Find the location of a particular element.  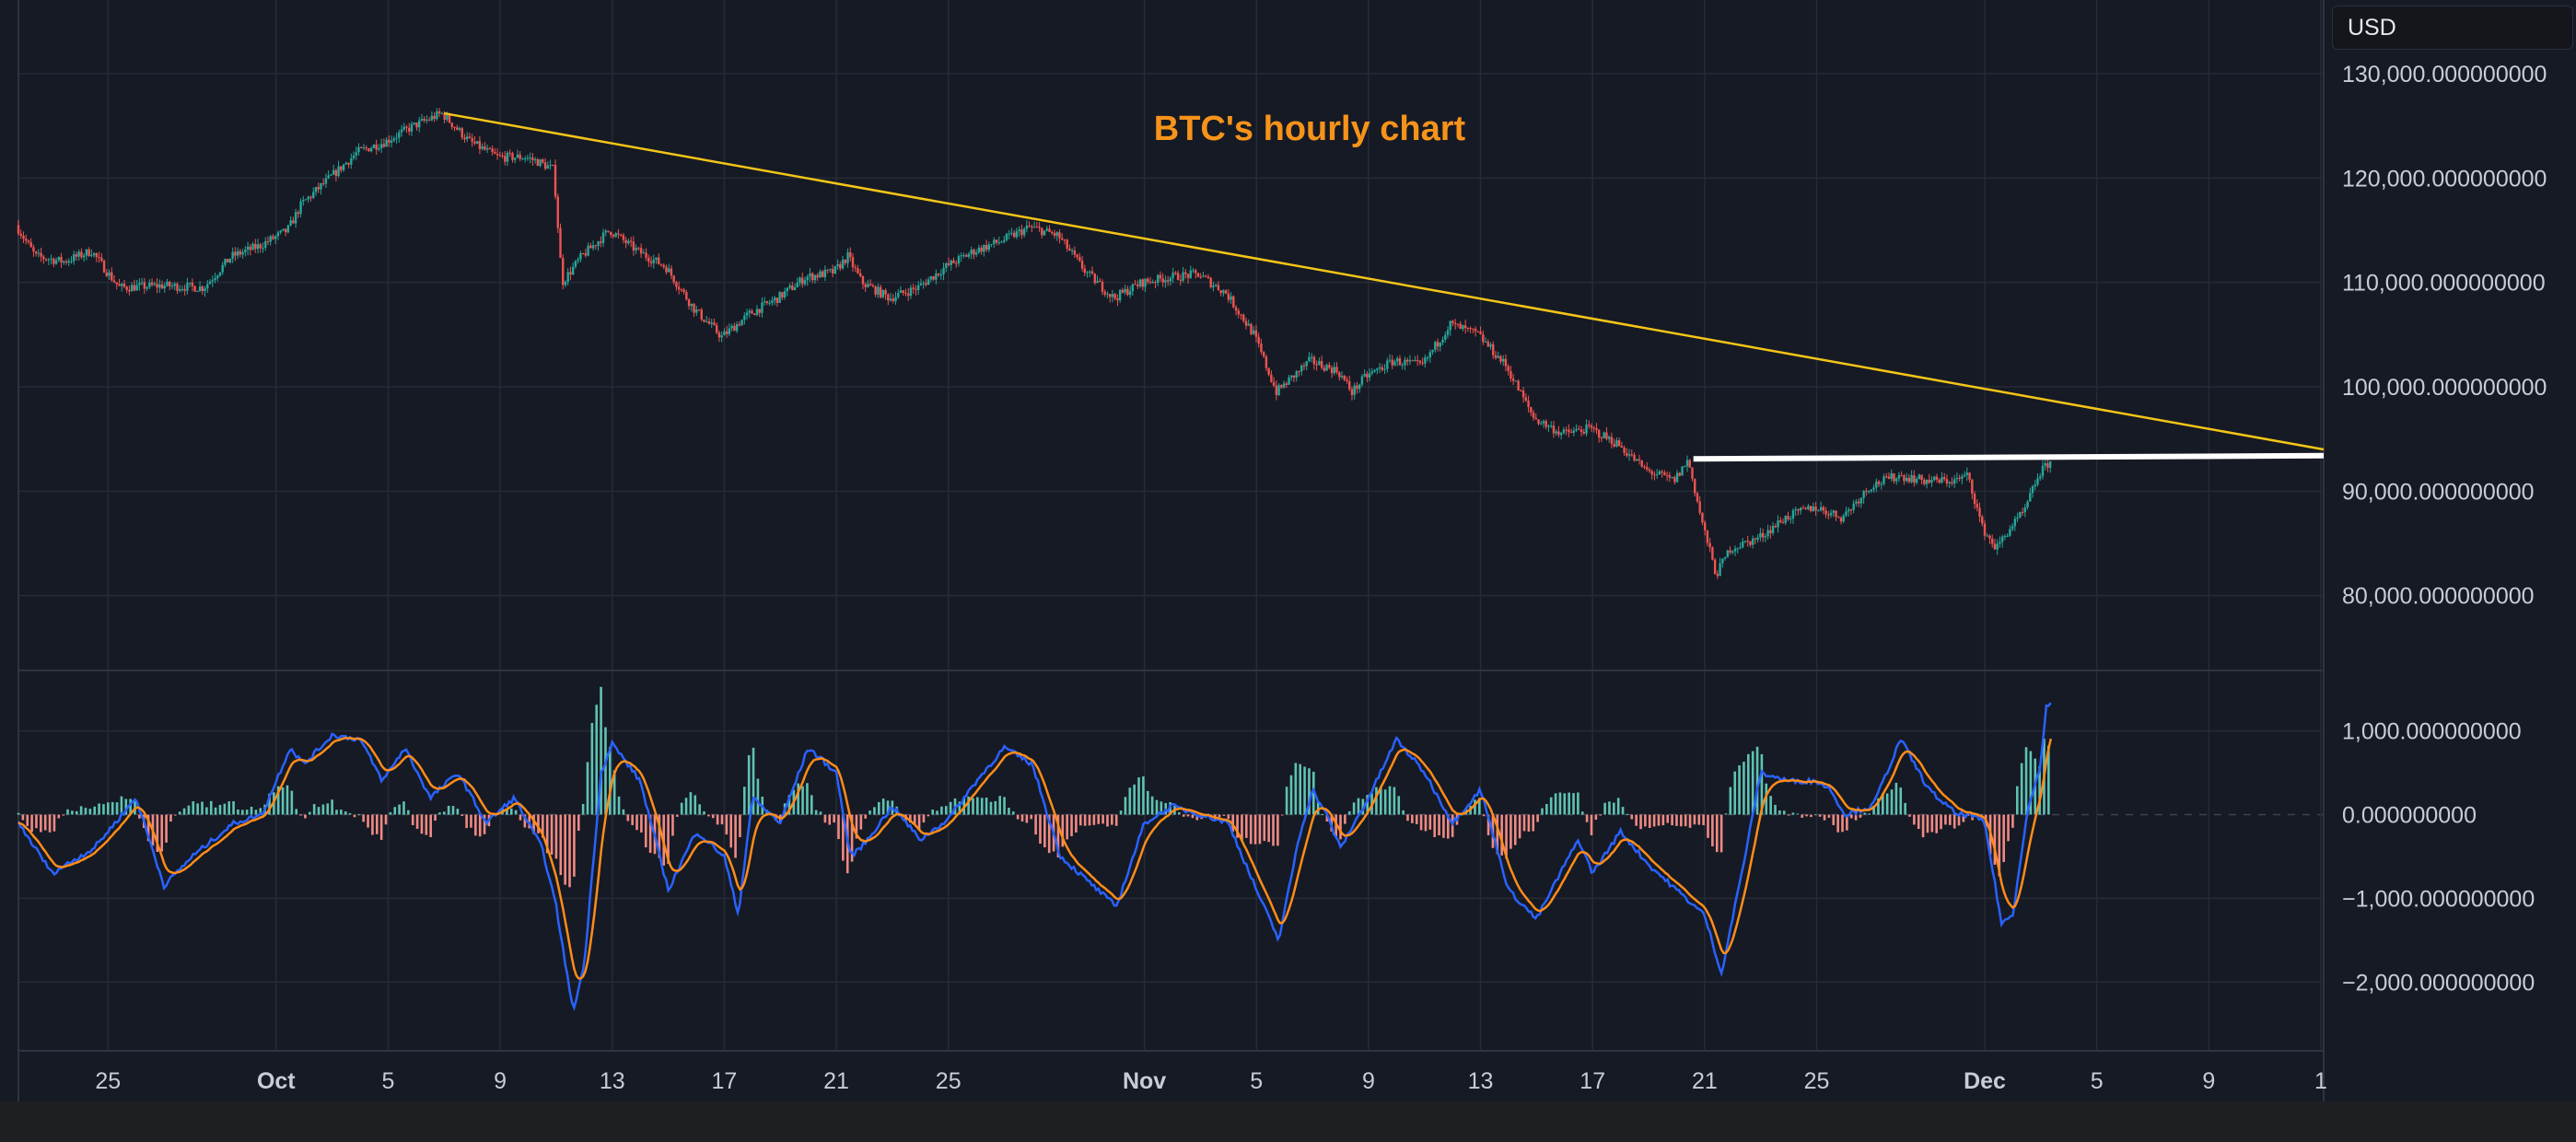

currency-label: USD is located at coordinates (2452, 28).